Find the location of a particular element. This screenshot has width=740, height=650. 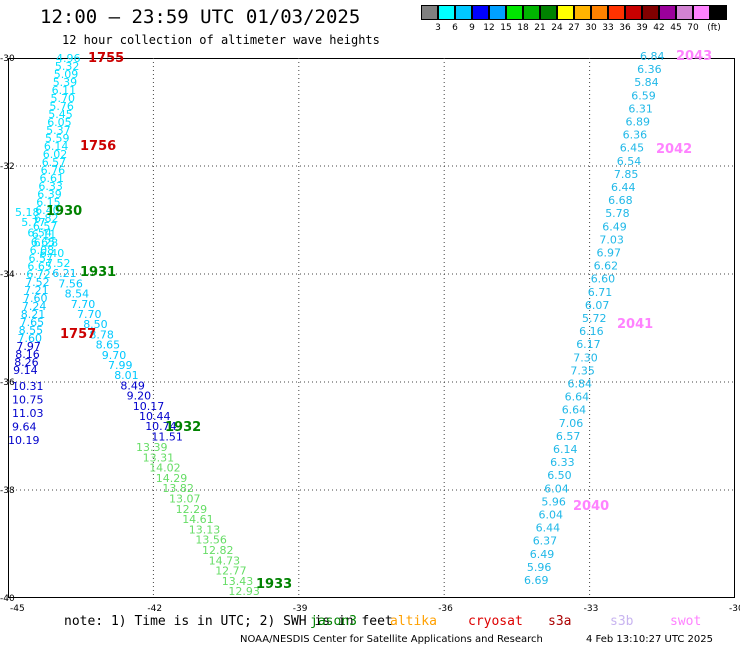

wave-height-label: 6.40 is located at coordinates (47, 210).